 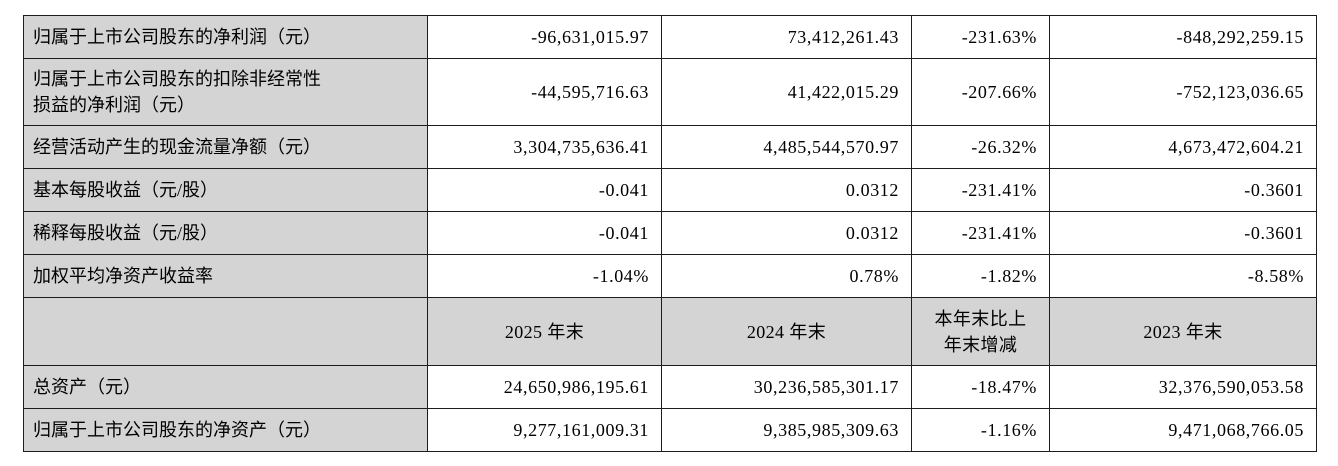 I want to click on table-row: 加权平均净资产收益率 -1.04% 0.78% -1.82% -8.58%, so click(x=670, y=276).